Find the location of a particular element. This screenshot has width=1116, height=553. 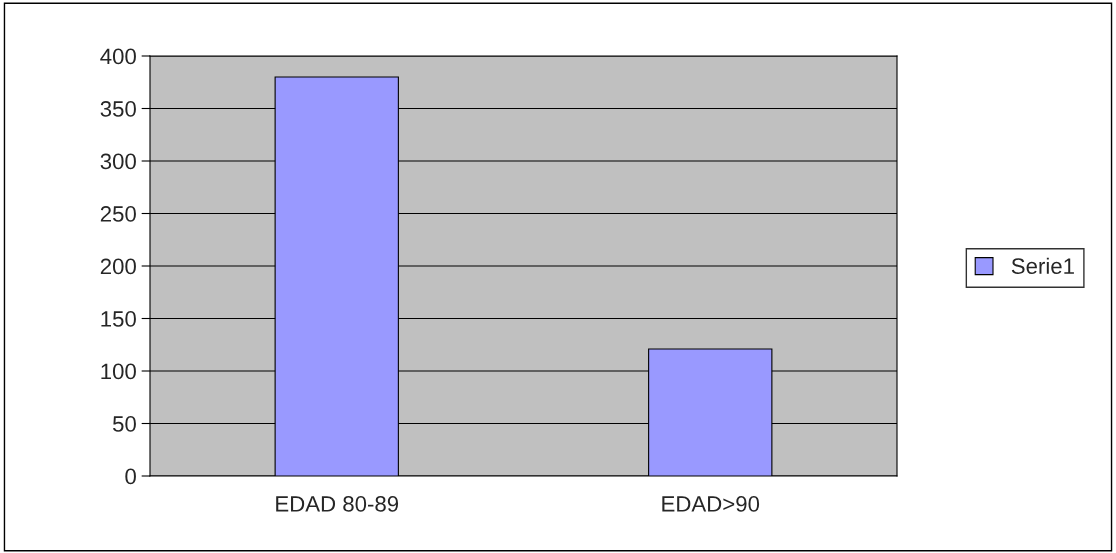

x-tick-label: EDAD 80-89 is located at coordinates (337, 504).